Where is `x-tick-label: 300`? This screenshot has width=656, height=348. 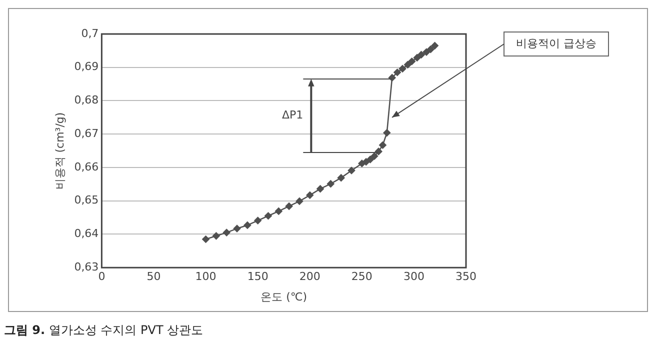
x-tick-label: 300 is located at coordinates (413, 277).